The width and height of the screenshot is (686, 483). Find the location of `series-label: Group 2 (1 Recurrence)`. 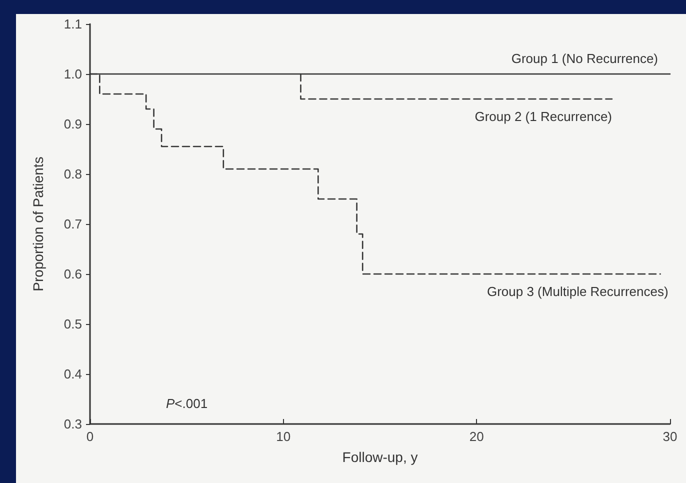

series-label: Group 2 (1 Recurrence) is located at coordinates (543, 116).